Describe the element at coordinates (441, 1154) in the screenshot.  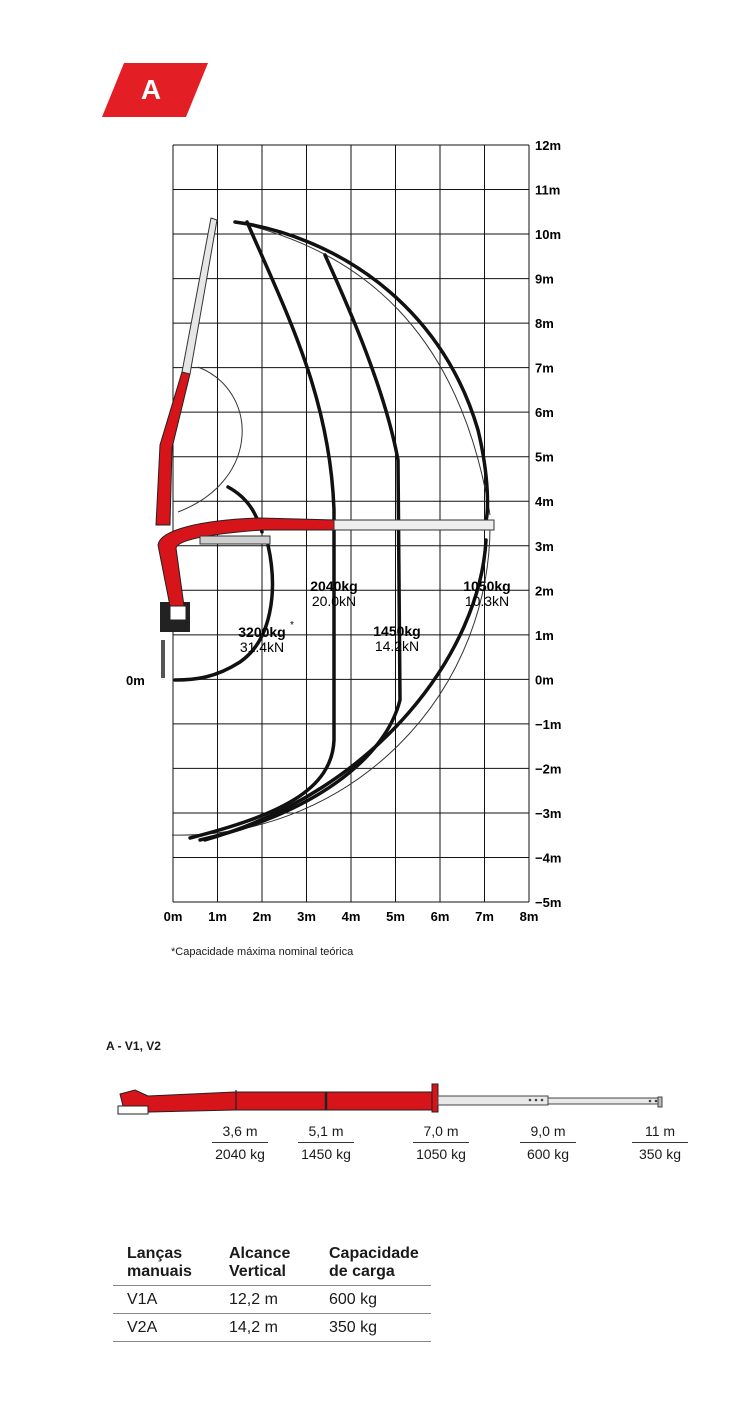
I see `ext-capacity: 1050 kg` at that location.